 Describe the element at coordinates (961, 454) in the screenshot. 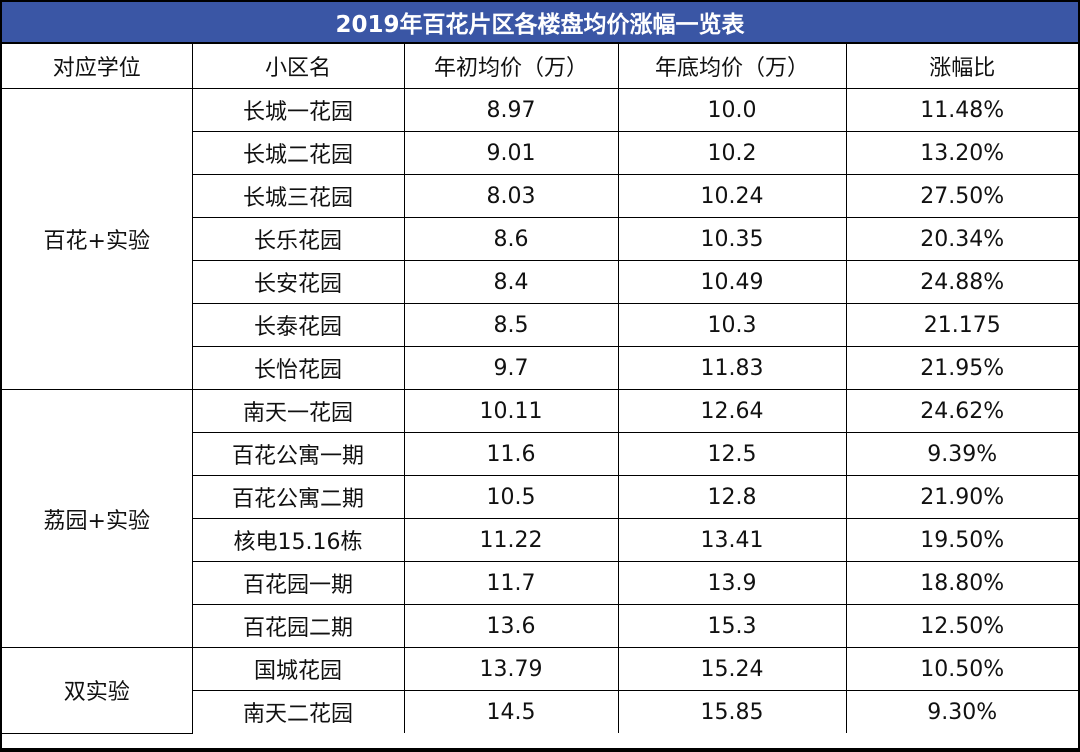

I see `rise-cell: 9.39%` at that location.